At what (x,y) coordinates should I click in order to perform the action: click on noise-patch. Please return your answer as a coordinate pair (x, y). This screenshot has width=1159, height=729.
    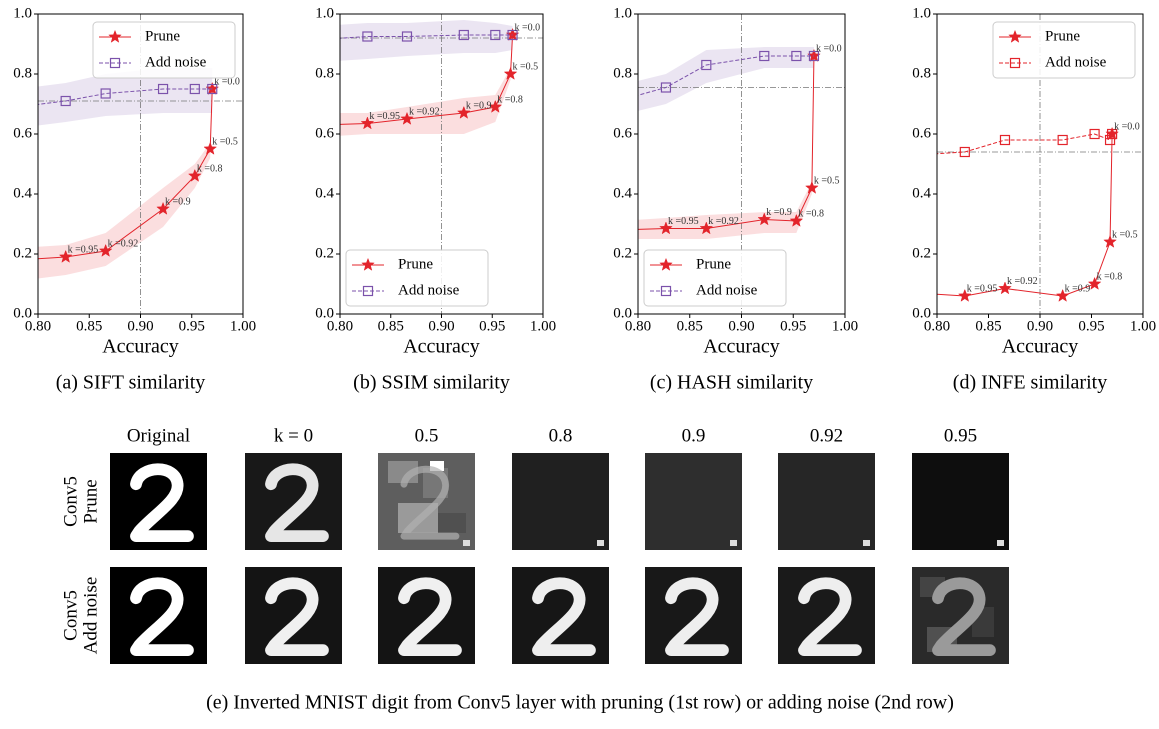
    Looking at the image, I should click on (452, 523).